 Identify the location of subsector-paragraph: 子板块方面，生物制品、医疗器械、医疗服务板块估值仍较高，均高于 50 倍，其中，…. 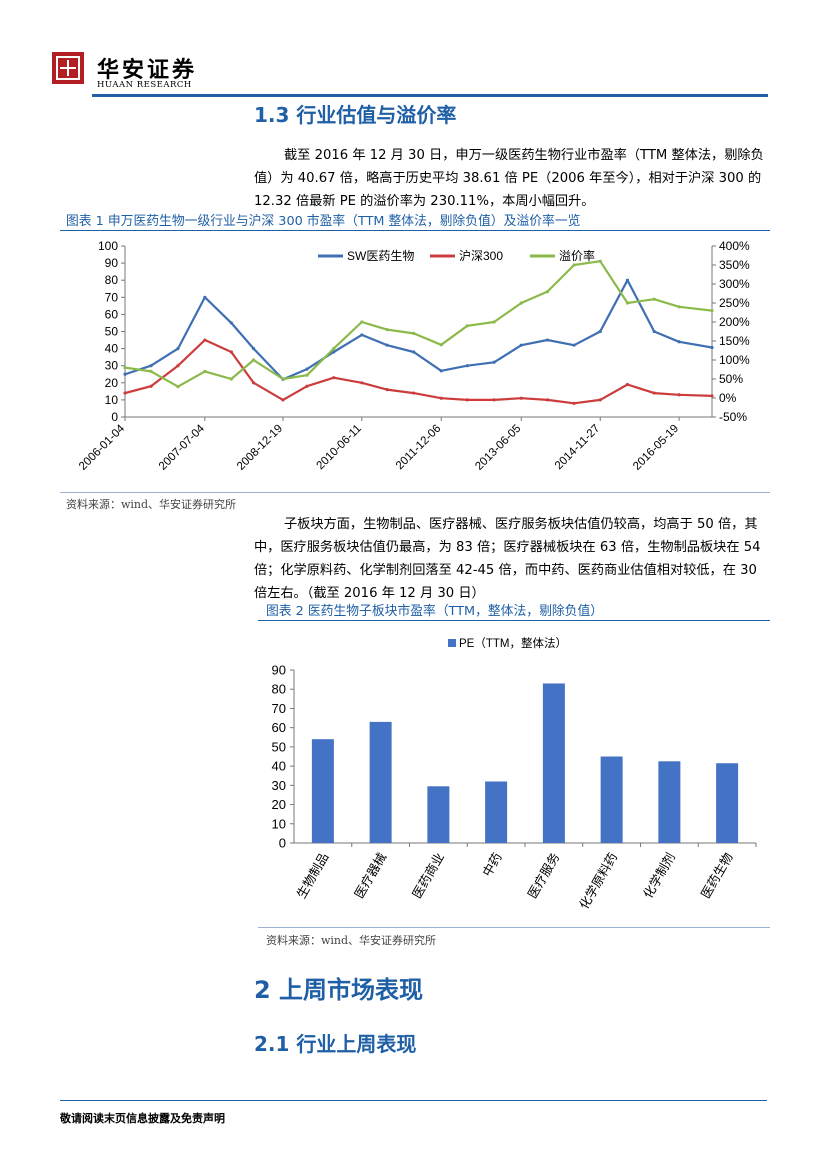
(507, 559).